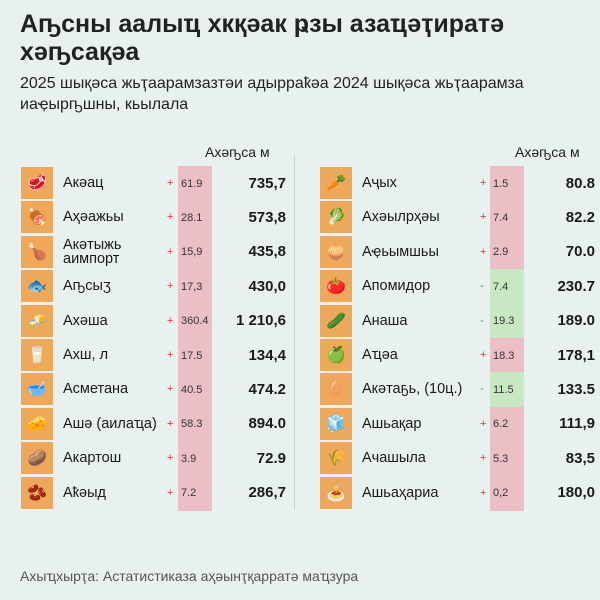 Image resolution: width=600 pixels, height=600 pixels. I want to click on price-row: 🍏 Аҵәа +18.3 178,1, so click(457, 355).